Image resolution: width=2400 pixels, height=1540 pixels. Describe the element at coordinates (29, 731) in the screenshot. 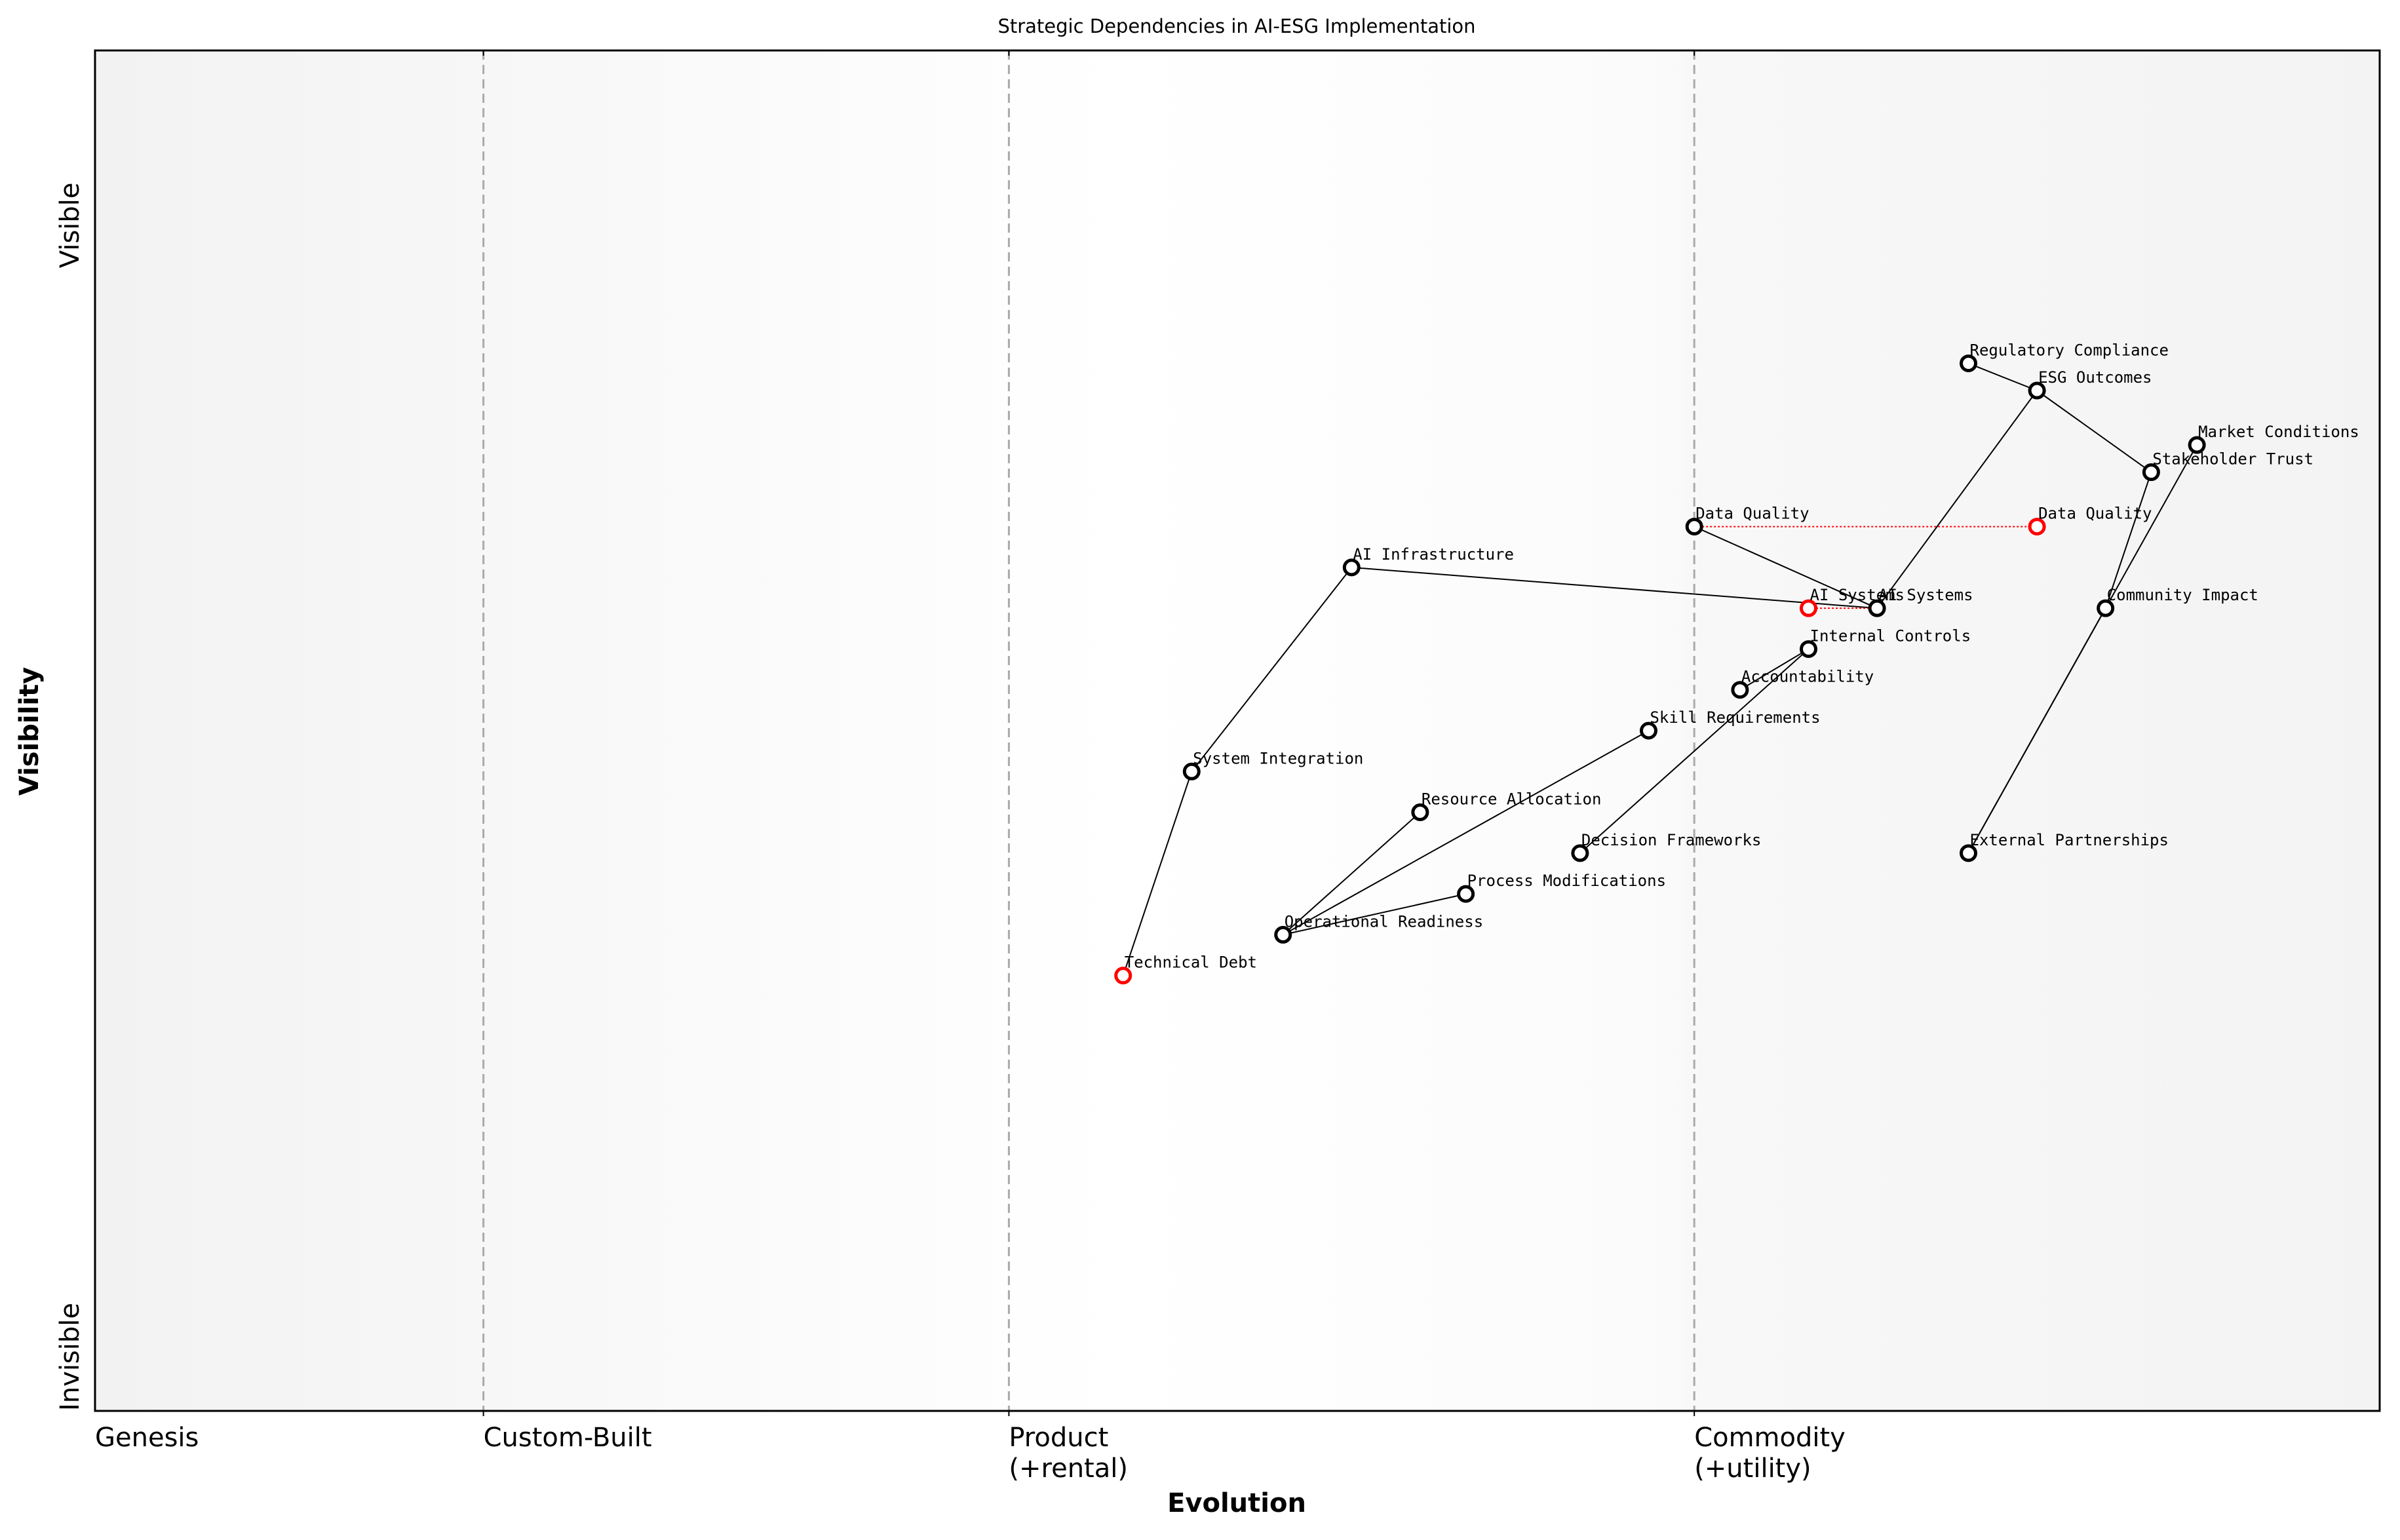

I see `y-axis-label: Visibility` at that location.